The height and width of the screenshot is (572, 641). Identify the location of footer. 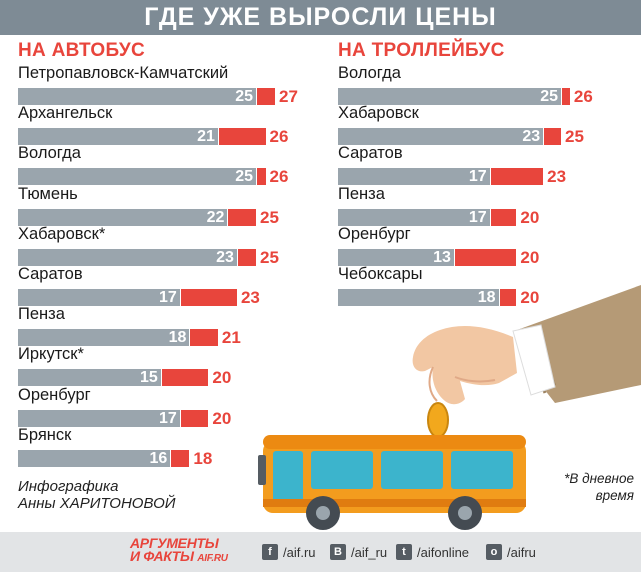
(320, 552).